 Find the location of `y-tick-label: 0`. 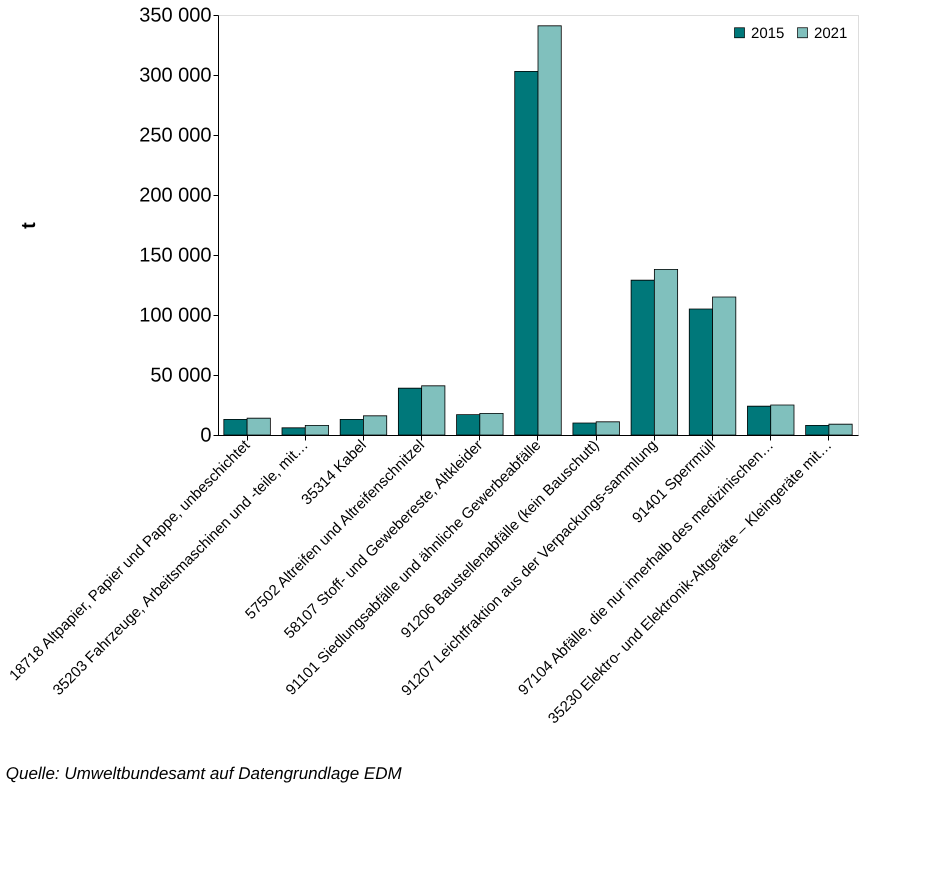

y-tick-label: 0 is located at coordinates (206, 435).